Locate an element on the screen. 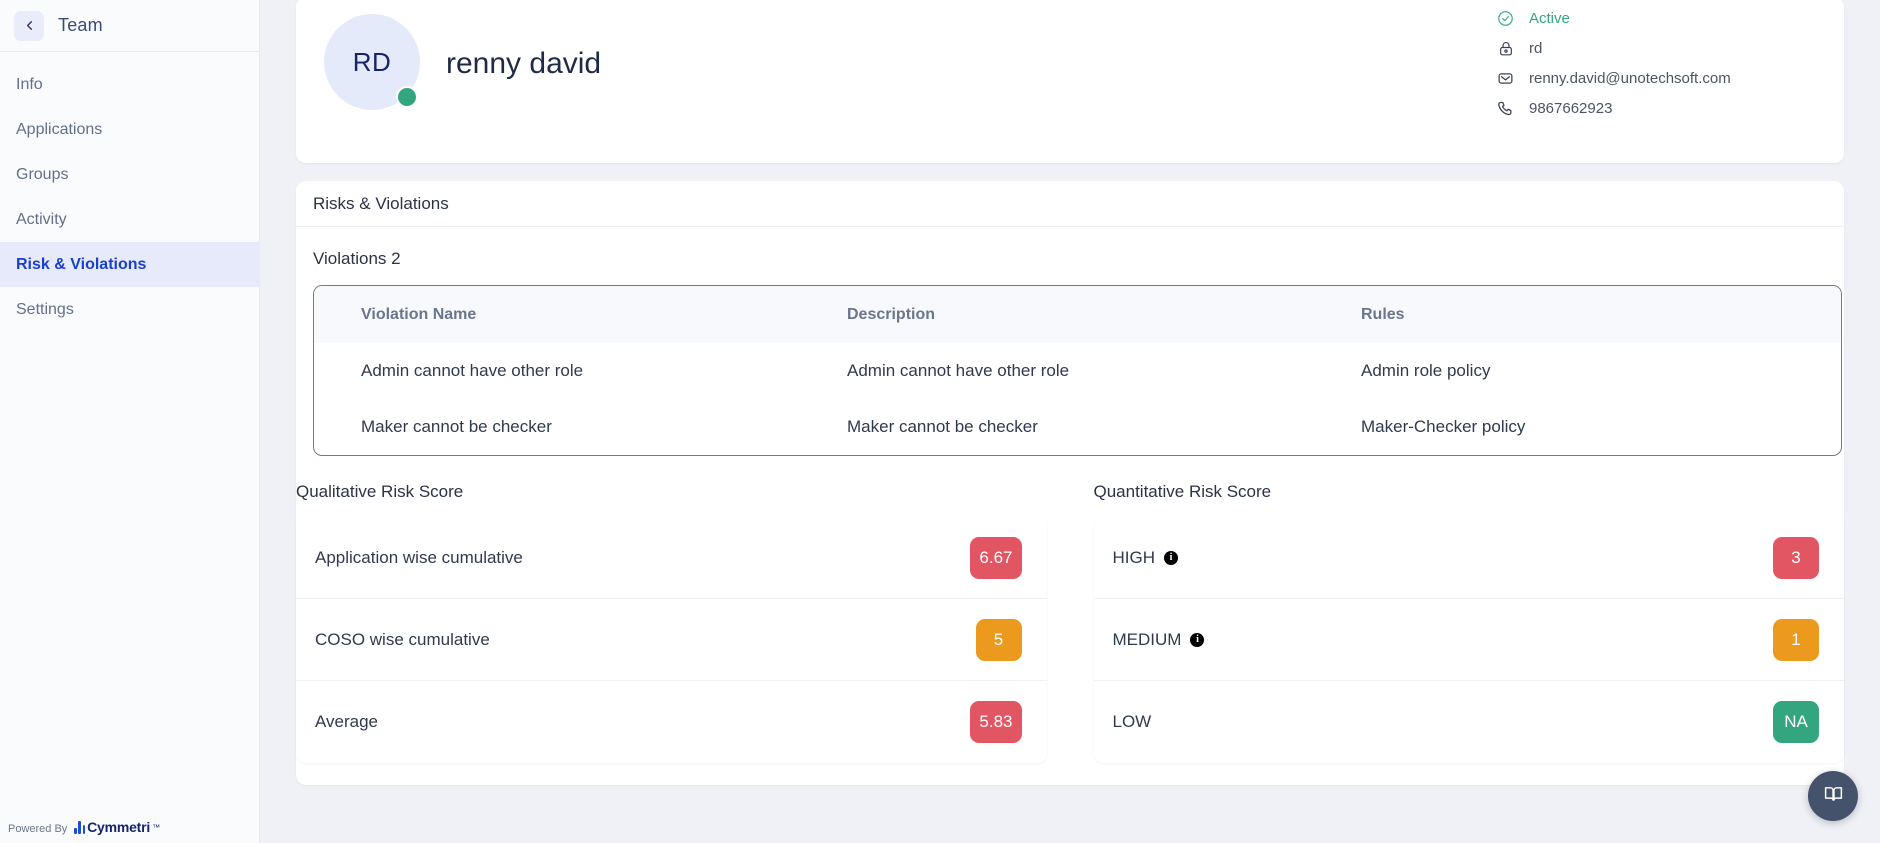 Image resolution: width=1880 pixels, height=843 pixels. username-row: rd is located at coordinates (1670, 48).